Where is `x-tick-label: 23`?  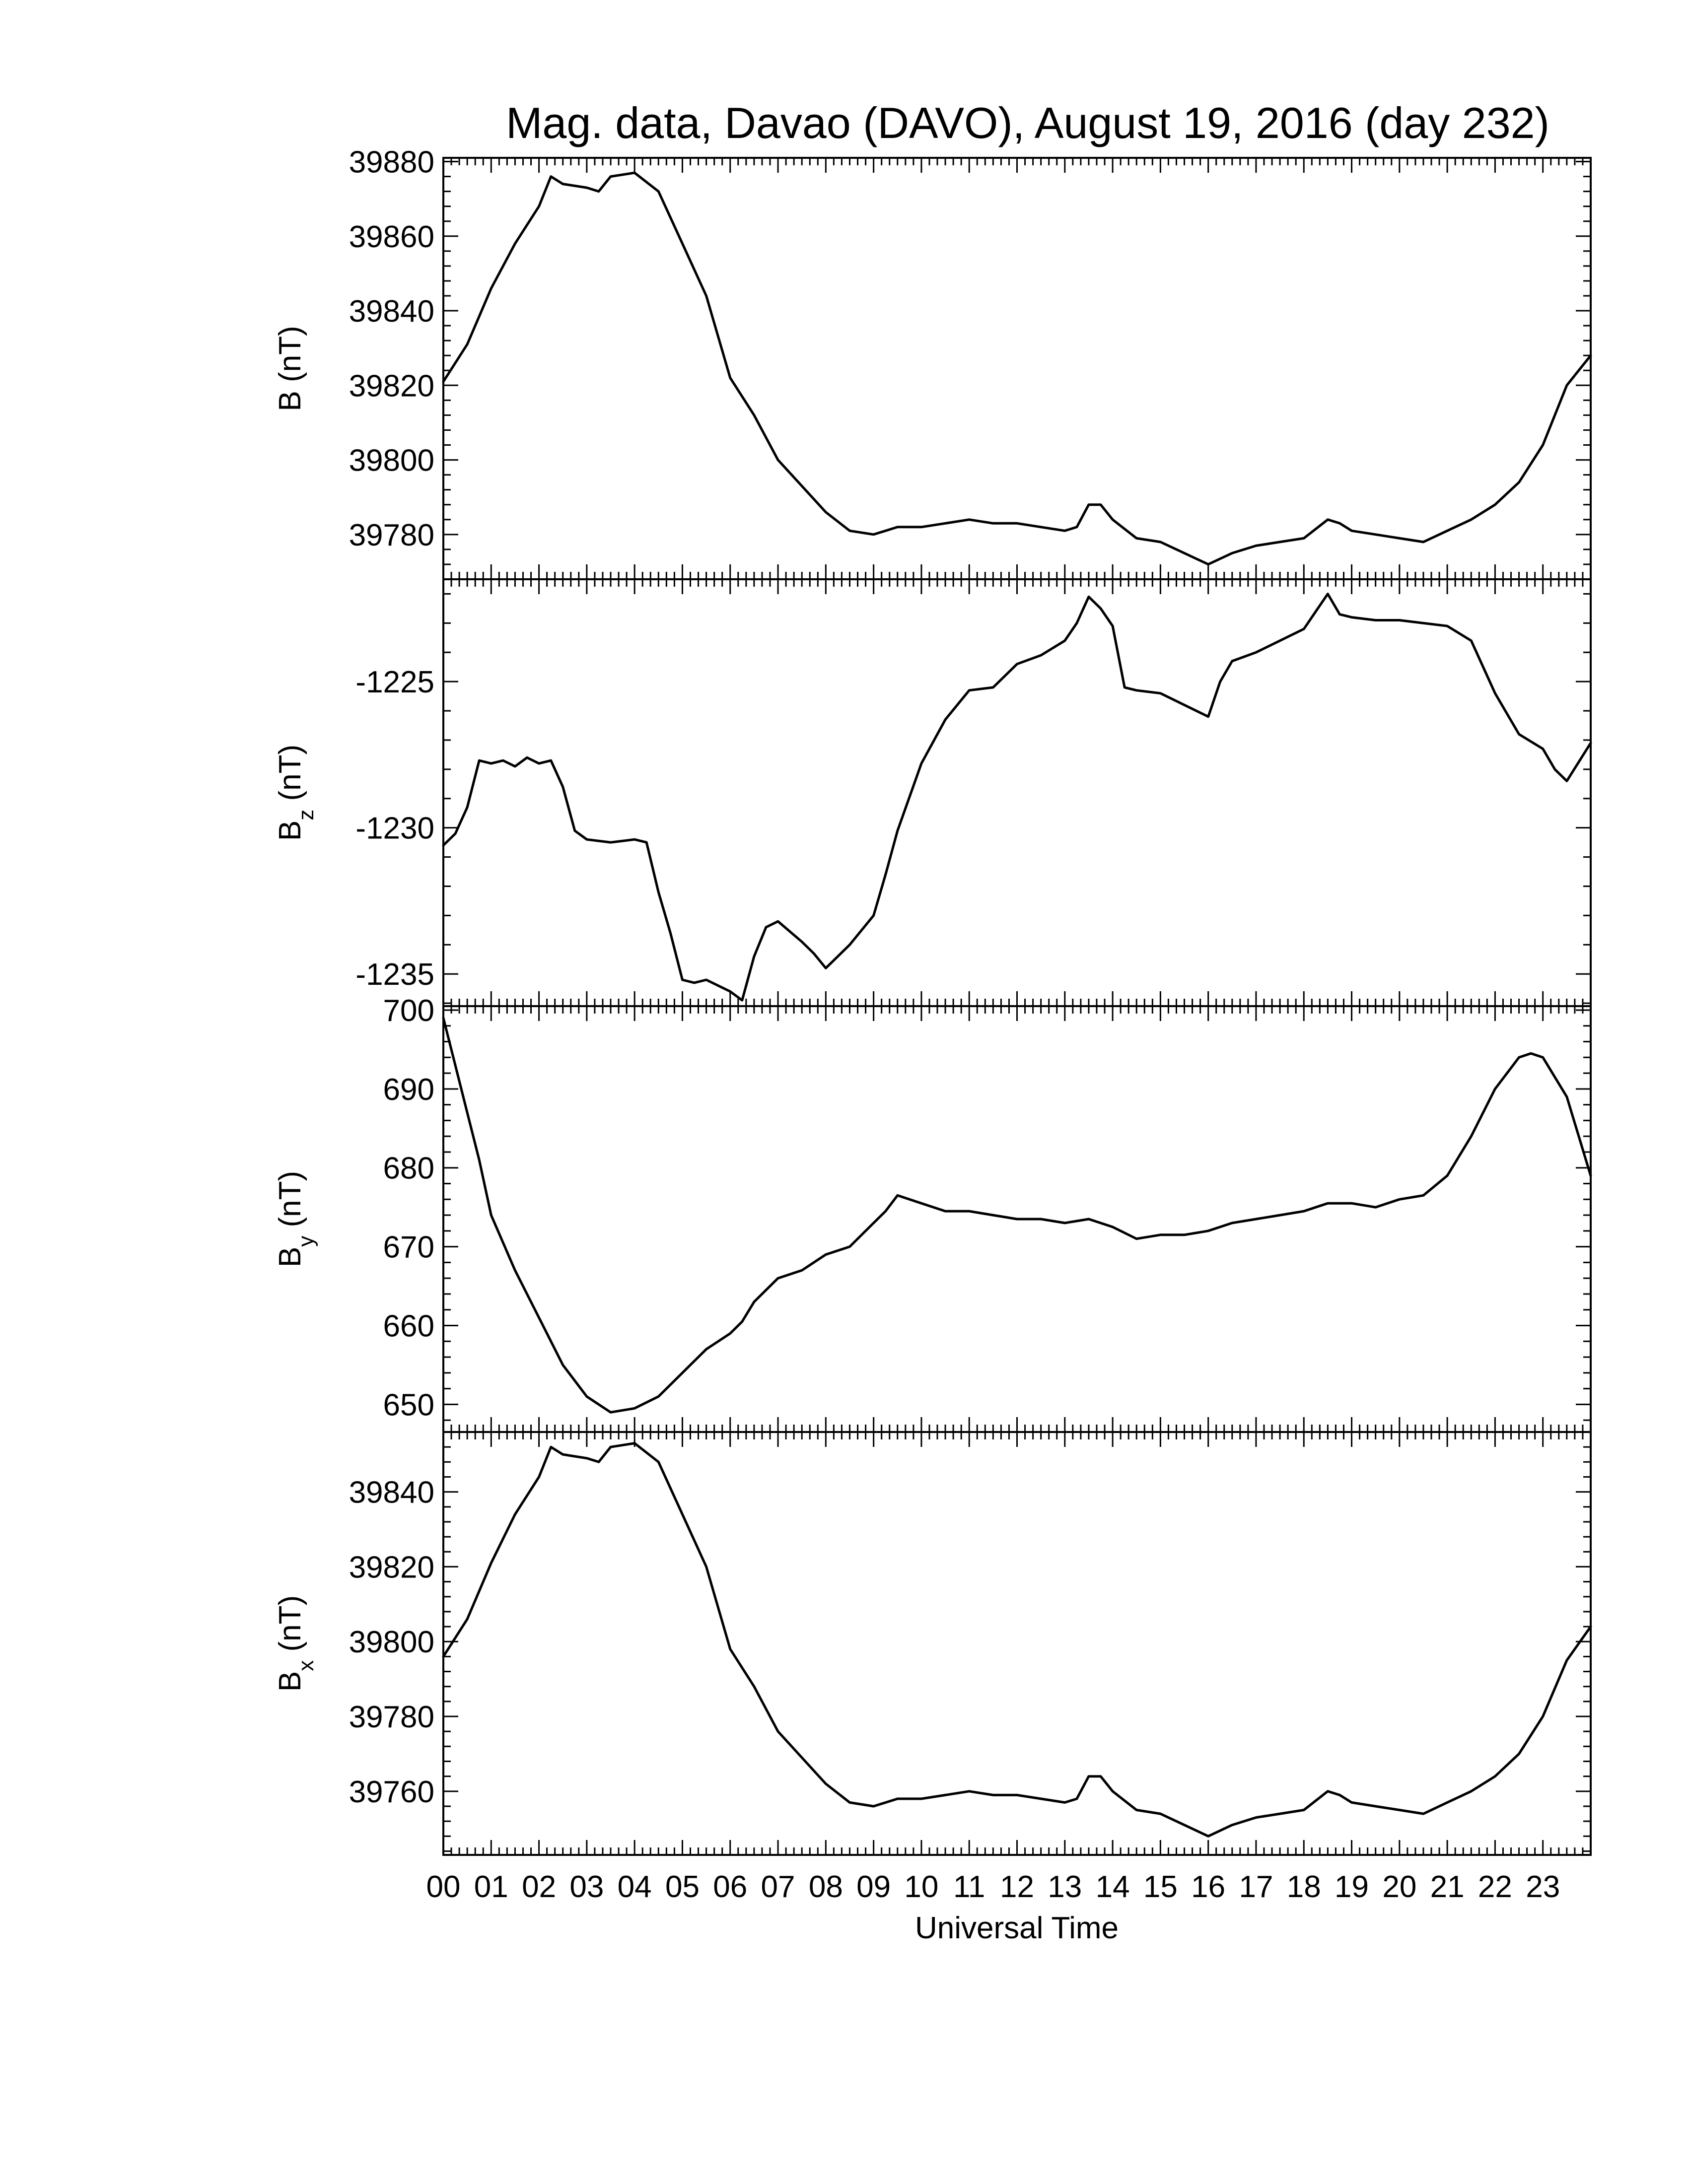 x-tick-label: 23 is located at coordinates (1543, 1887).